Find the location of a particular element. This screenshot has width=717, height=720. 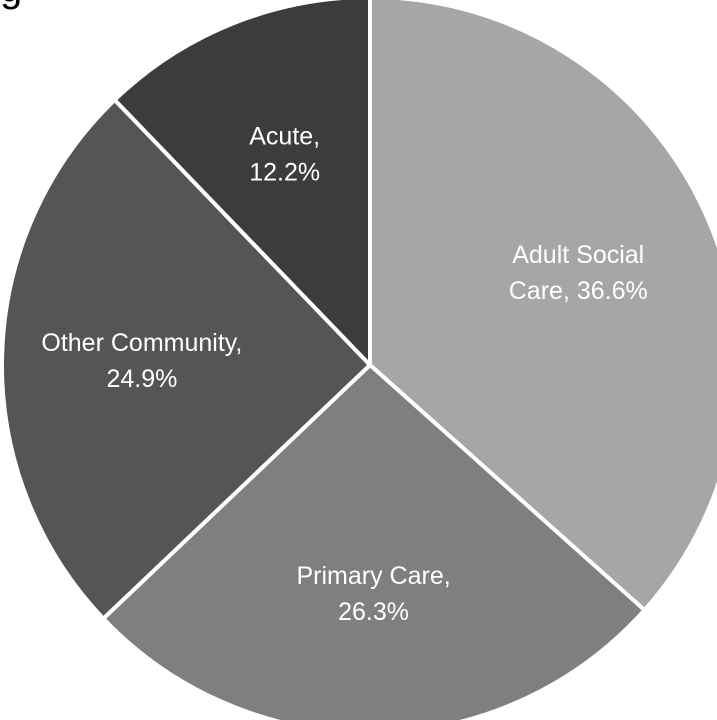

pie-label-adult-social-care: Adult Social Care, 36.6% is located at coordinates (578, 273).